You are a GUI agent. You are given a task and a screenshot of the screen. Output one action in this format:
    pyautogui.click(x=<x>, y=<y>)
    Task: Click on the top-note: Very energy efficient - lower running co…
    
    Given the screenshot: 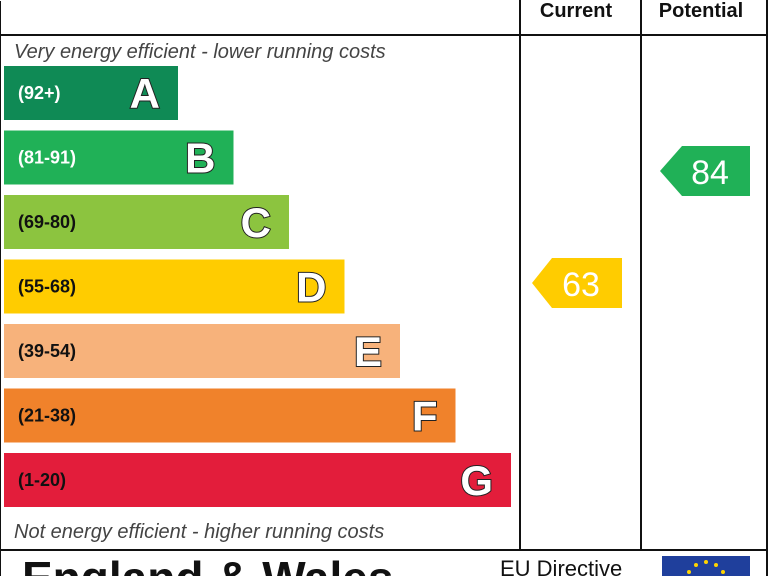 What is the action you would take?
    pyautogui.click(x=200, y=52)
    